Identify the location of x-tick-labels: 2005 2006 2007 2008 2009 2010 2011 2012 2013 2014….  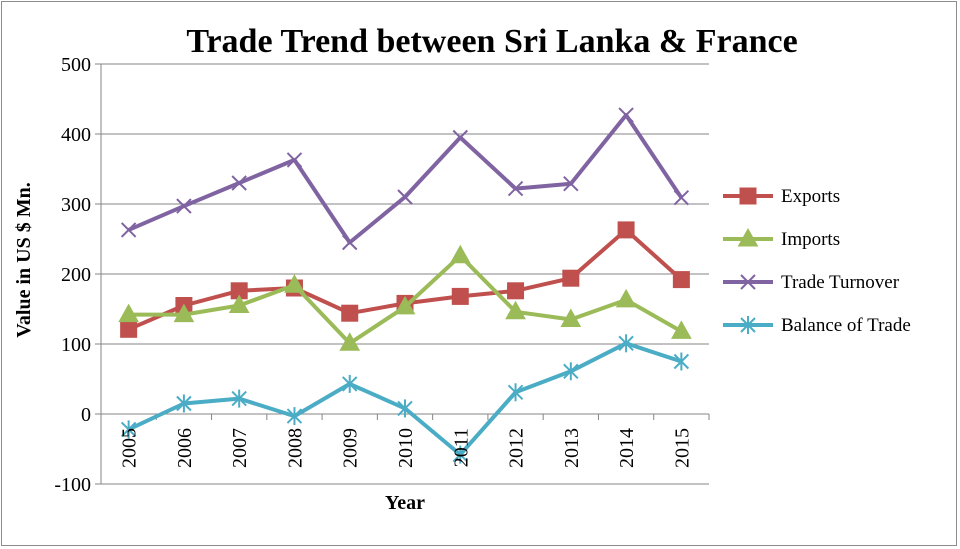
(406, 448).